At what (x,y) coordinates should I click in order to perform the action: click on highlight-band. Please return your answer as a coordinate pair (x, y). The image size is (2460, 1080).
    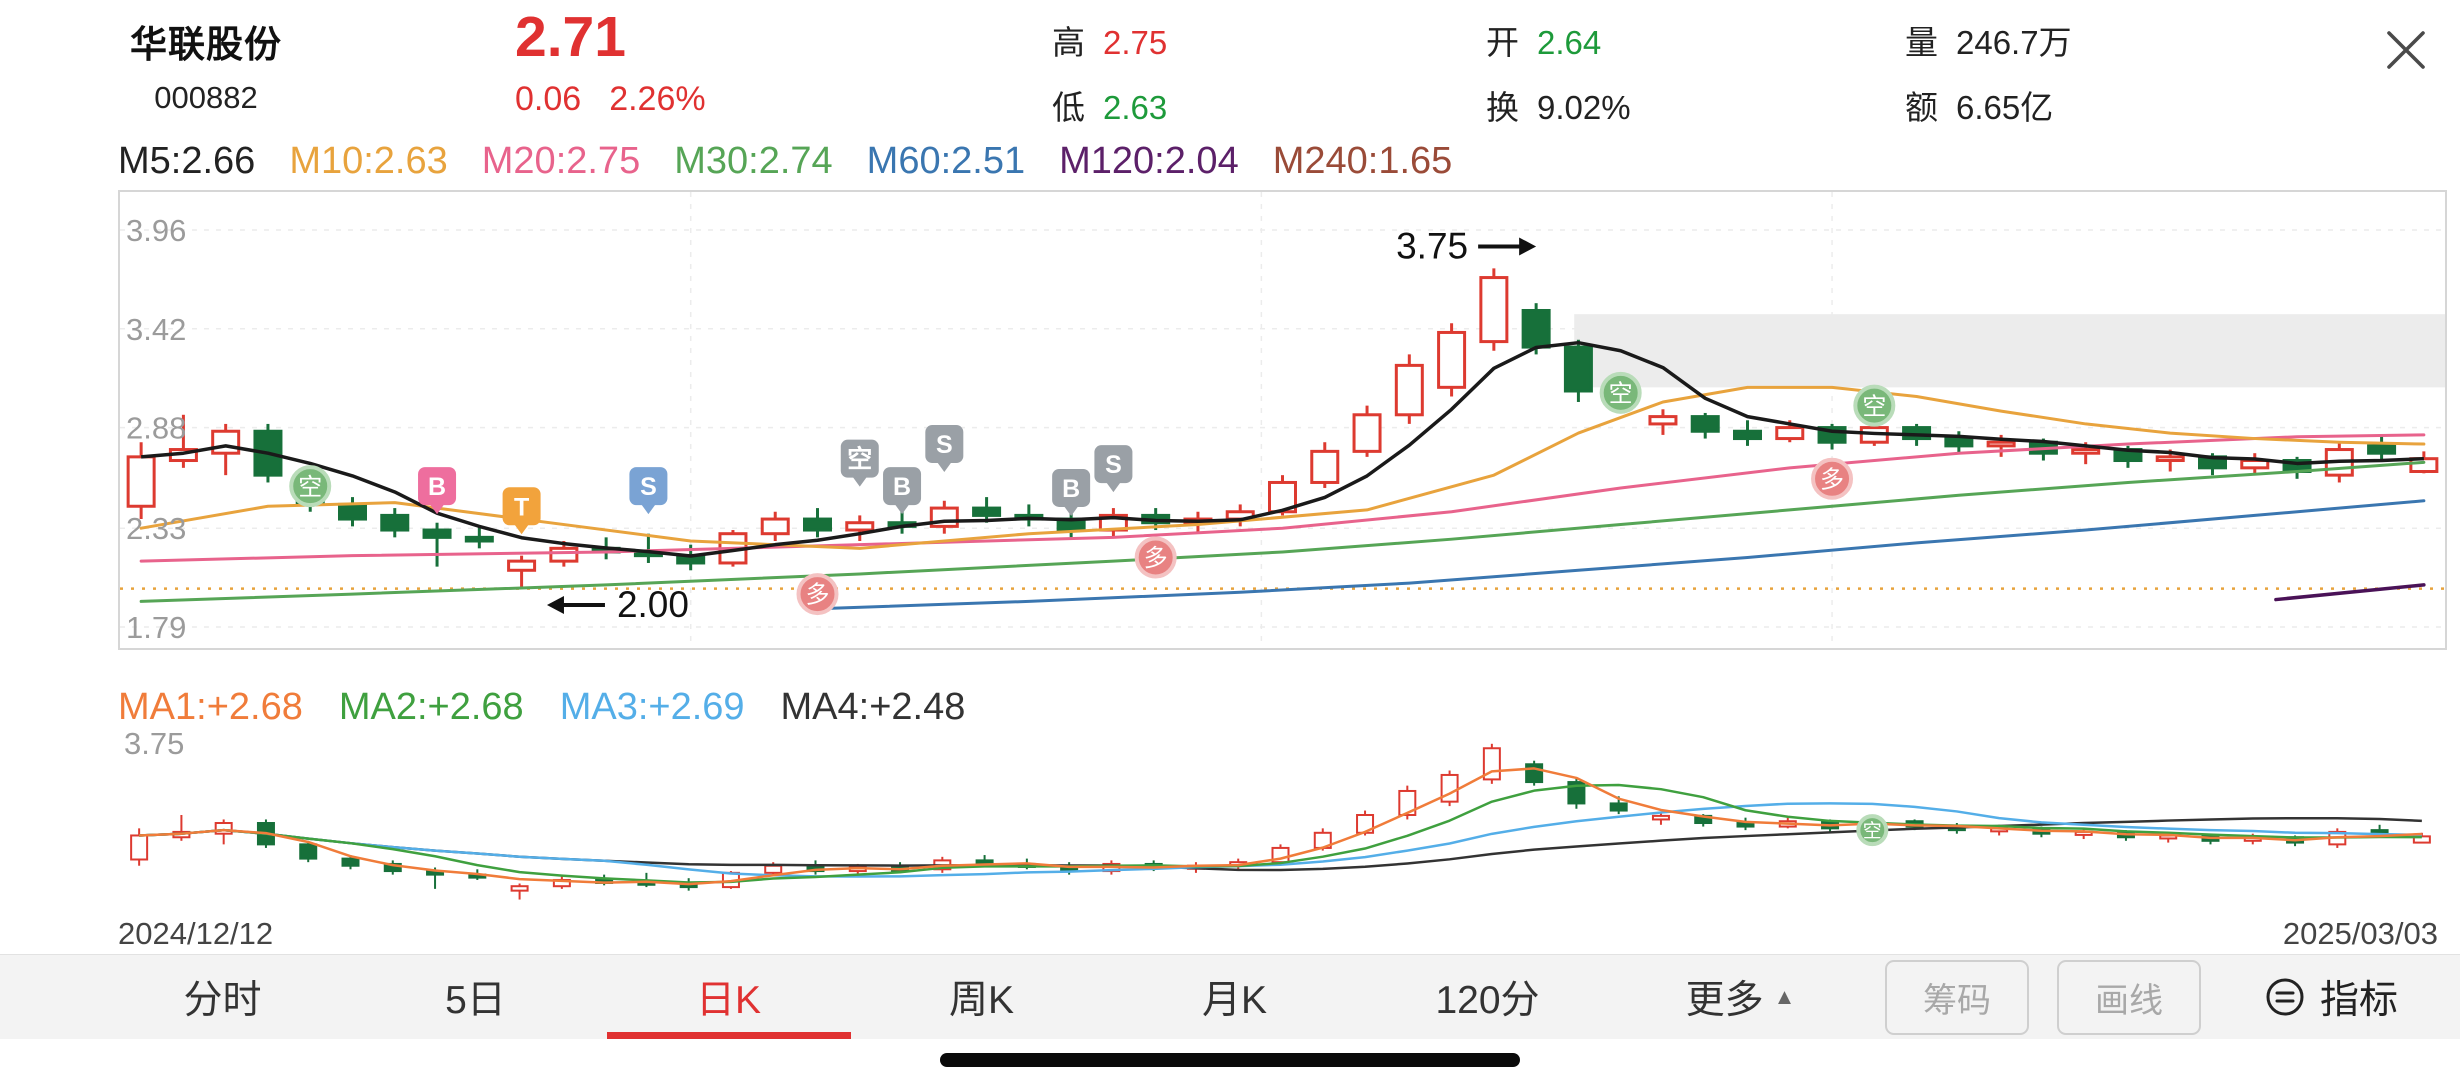
    Looking at the image, I should click on (2009, 351).